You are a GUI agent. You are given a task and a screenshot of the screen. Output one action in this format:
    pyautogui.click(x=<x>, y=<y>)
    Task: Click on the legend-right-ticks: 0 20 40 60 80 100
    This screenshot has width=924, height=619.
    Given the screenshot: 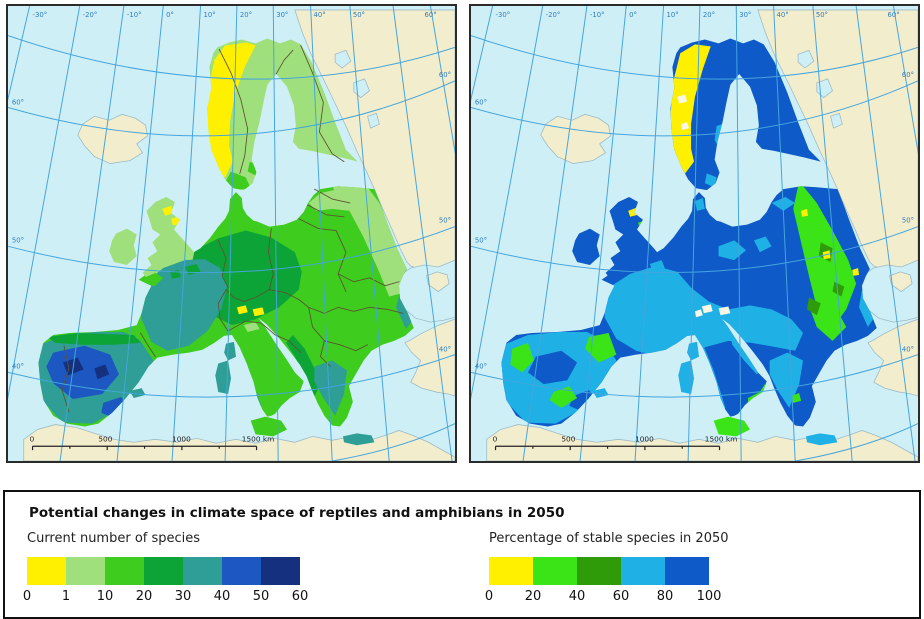 What is the action you would take?
    pyautogui.click(x=637, y=597)
    